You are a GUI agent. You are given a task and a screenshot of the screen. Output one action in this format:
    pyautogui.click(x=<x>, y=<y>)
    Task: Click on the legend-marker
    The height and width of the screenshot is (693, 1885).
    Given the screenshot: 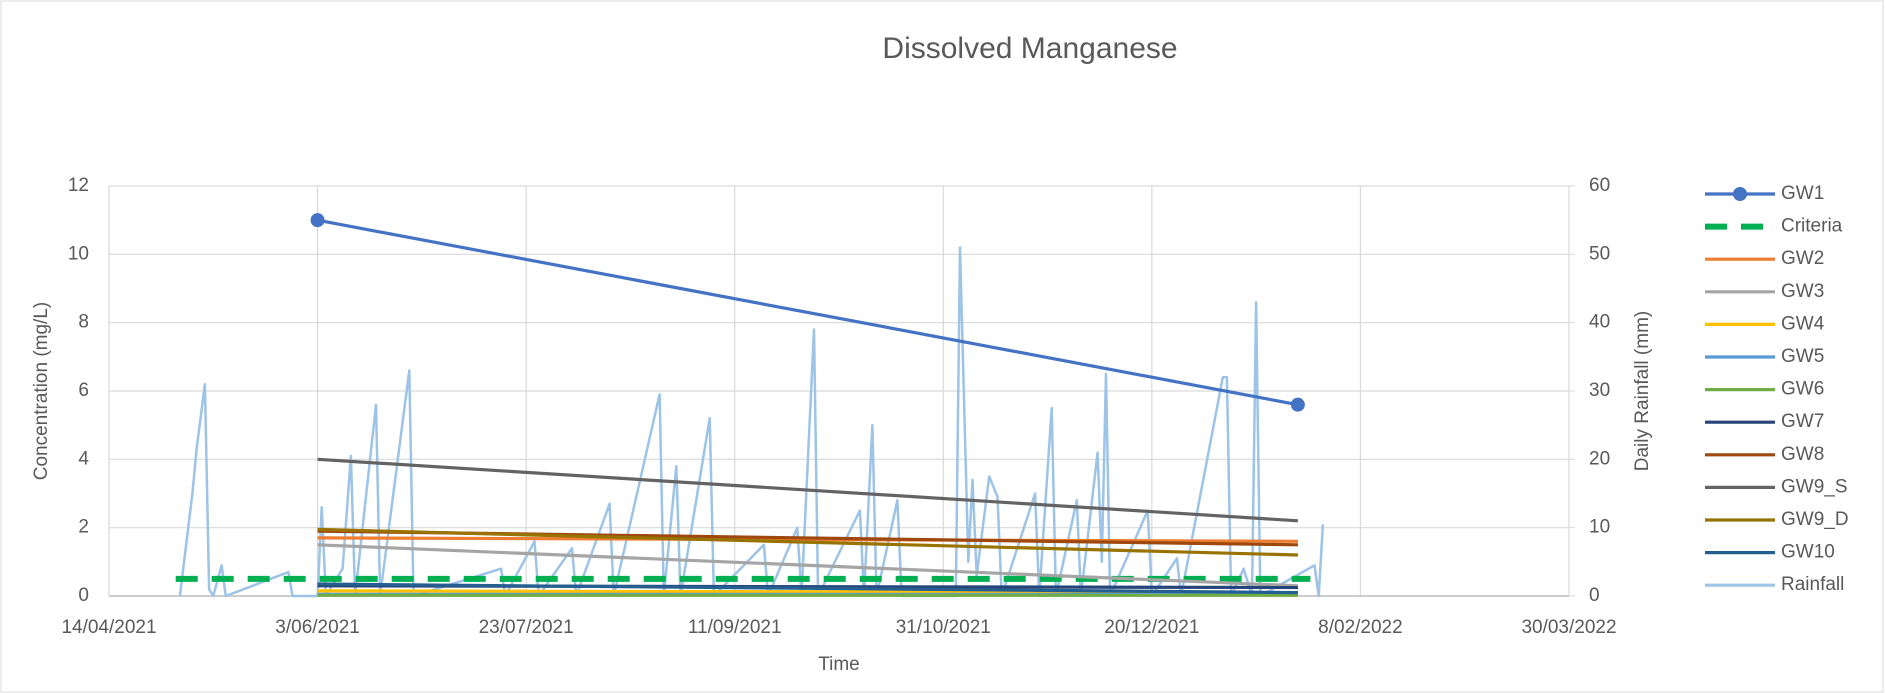 What is the action you would take?
    pyautogui.click(x=1740, y=194)
    